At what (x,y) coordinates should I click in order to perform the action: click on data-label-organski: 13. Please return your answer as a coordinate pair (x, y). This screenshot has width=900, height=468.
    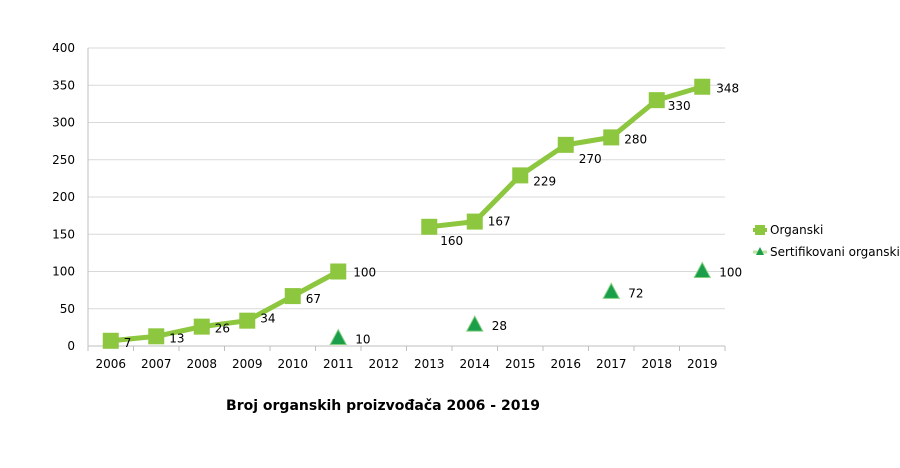
    Looking at the image, I should click on (176, 338).